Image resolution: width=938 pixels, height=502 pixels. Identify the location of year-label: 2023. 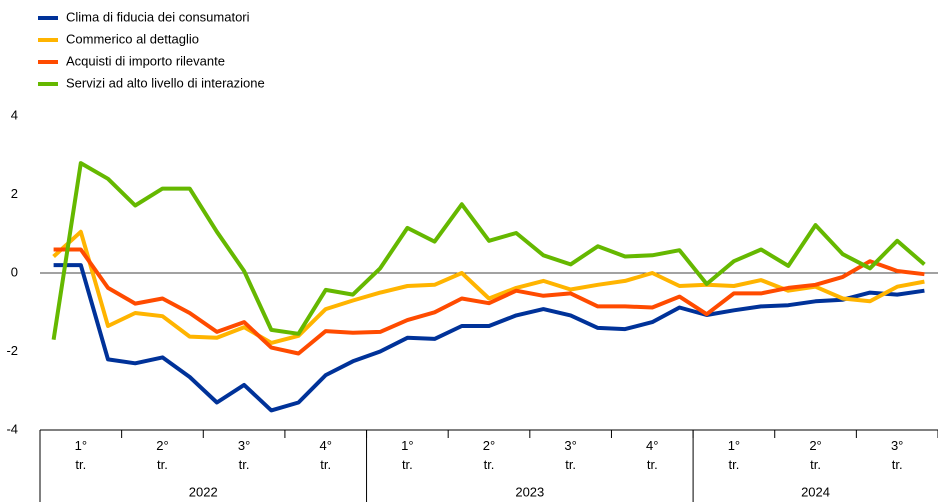
(529, 491).